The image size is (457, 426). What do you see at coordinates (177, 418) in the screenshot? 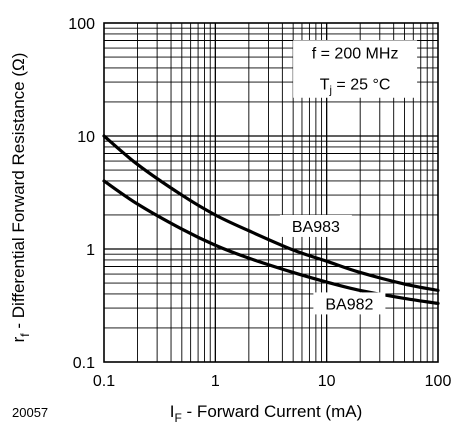
I see `x-axis-title-subscript: F` at bounding box center [177, 418].